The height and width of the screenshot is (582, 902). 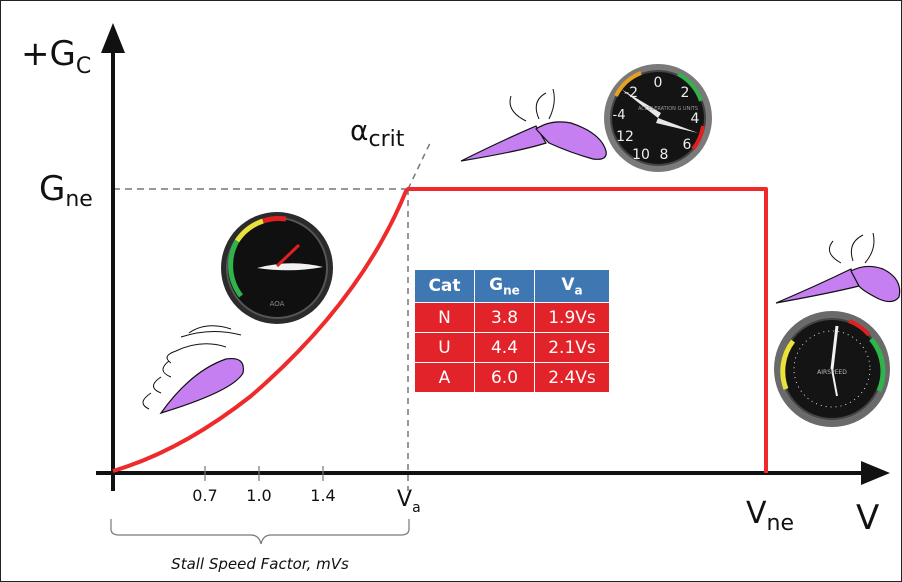 What do you see at coordinates (770, 516) in the screenshot?
I see `vne-label: Vne` at bounding box center [770, 516].